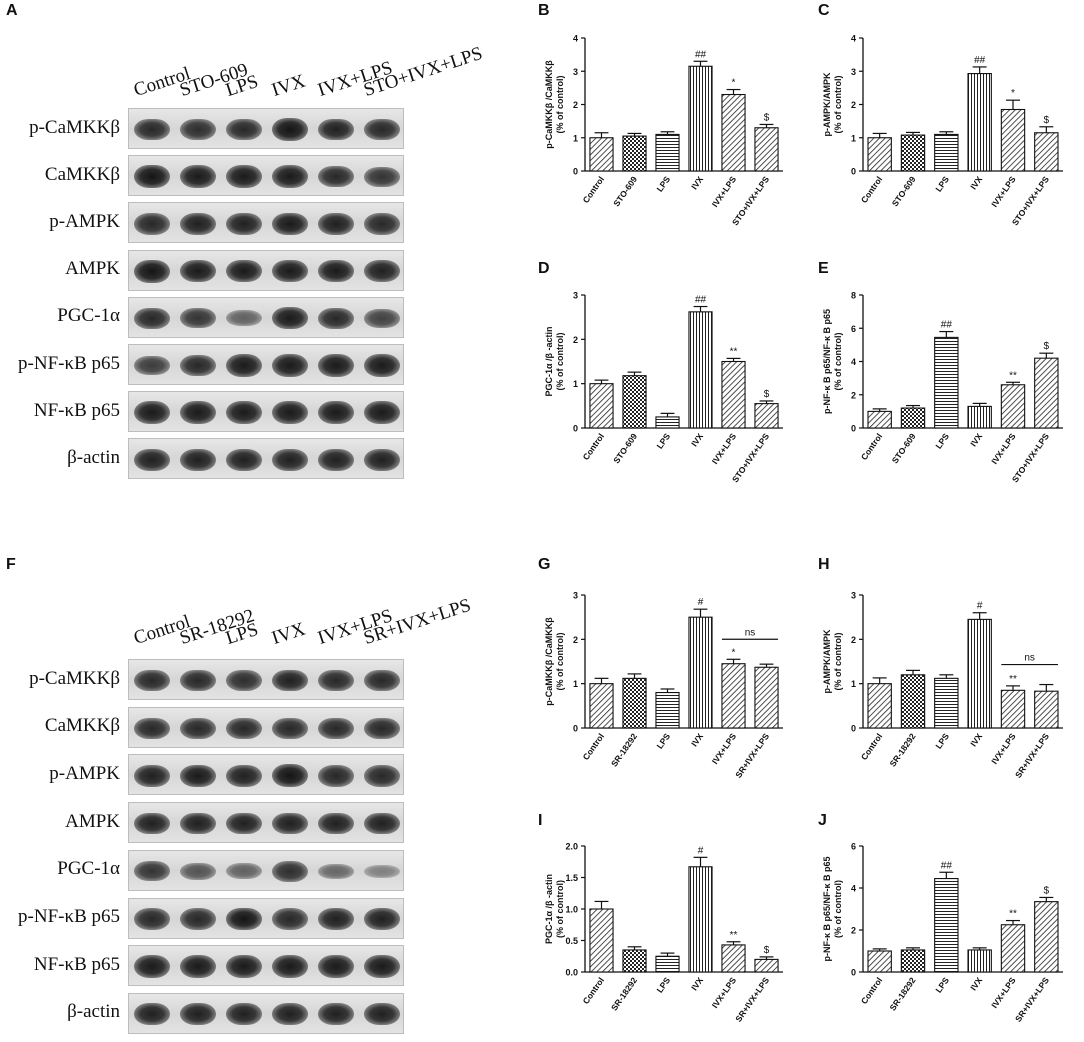  What do you see at coordinates (853, 596) in the screenshot?
I see `y-tick-label: 3` at bounding box center [853, 596].